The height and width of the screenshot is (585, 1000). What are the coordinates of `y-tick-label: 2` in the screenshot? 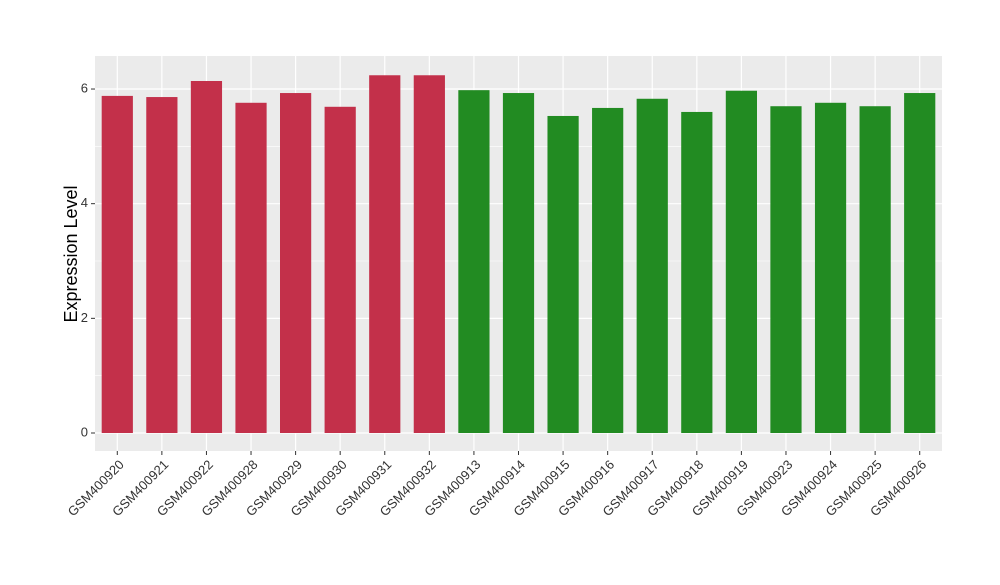 It's located at (84, 317).